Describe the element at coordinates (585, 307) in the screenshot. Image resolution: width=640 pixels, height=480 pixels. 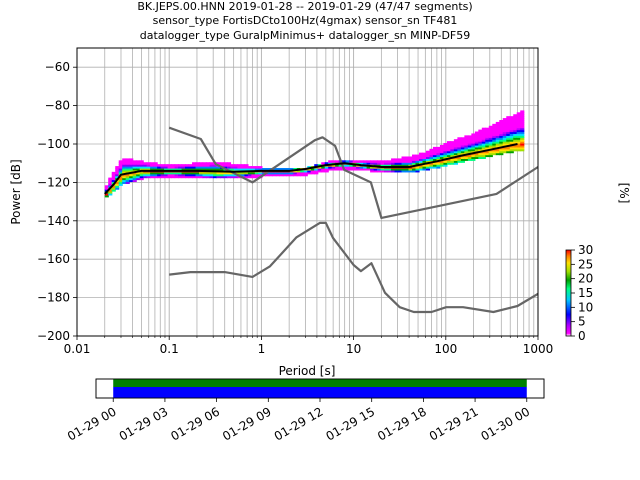
I see `colorbar-tick-label: 10` at that location.